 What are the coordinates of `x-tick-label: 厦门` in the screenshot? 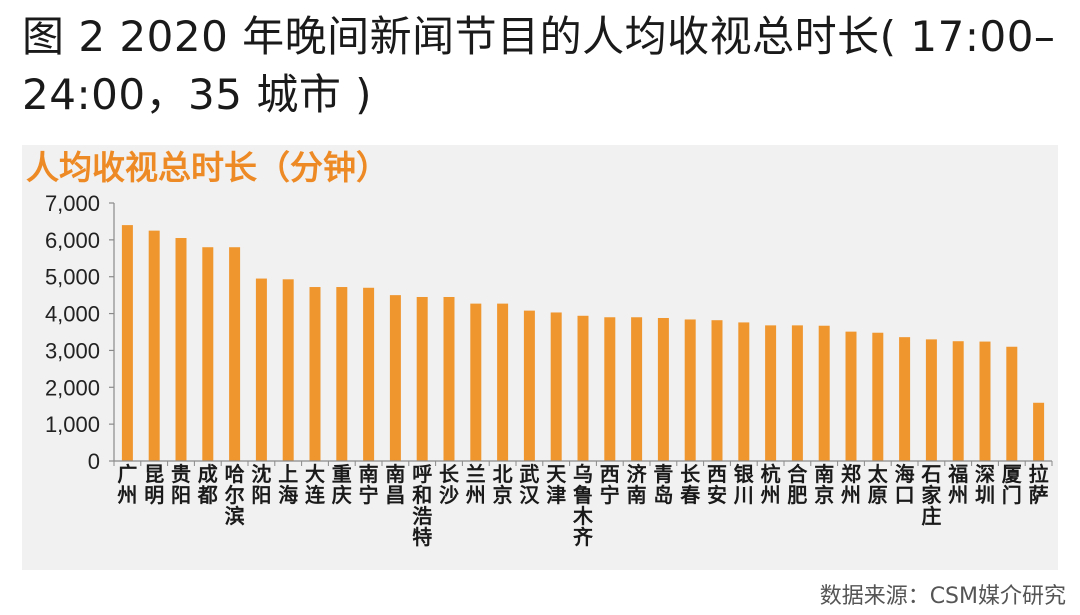 It's located at (1012, 484).